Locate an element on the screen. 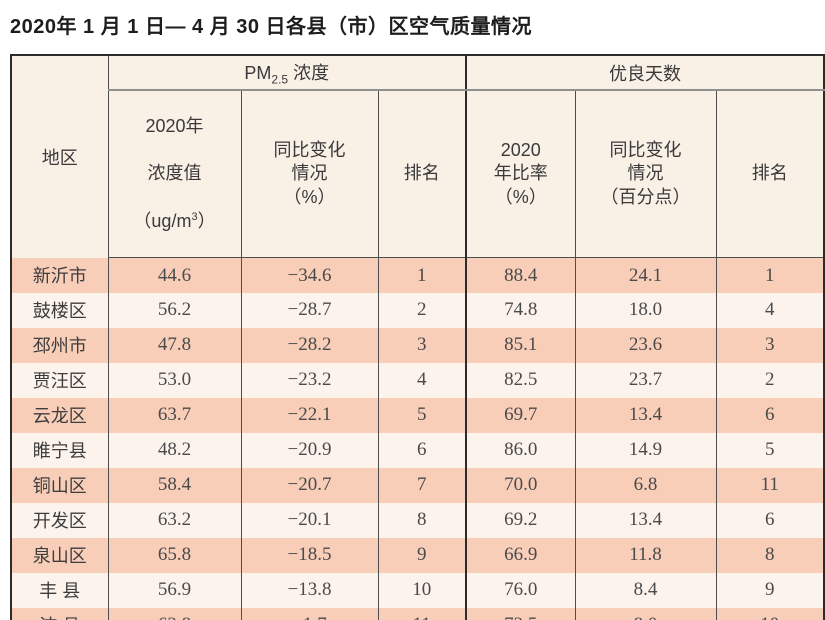 The height and width of the screenshot is (620, 825). region-cell: 贾汪区 is located at coordinates (59, 380).